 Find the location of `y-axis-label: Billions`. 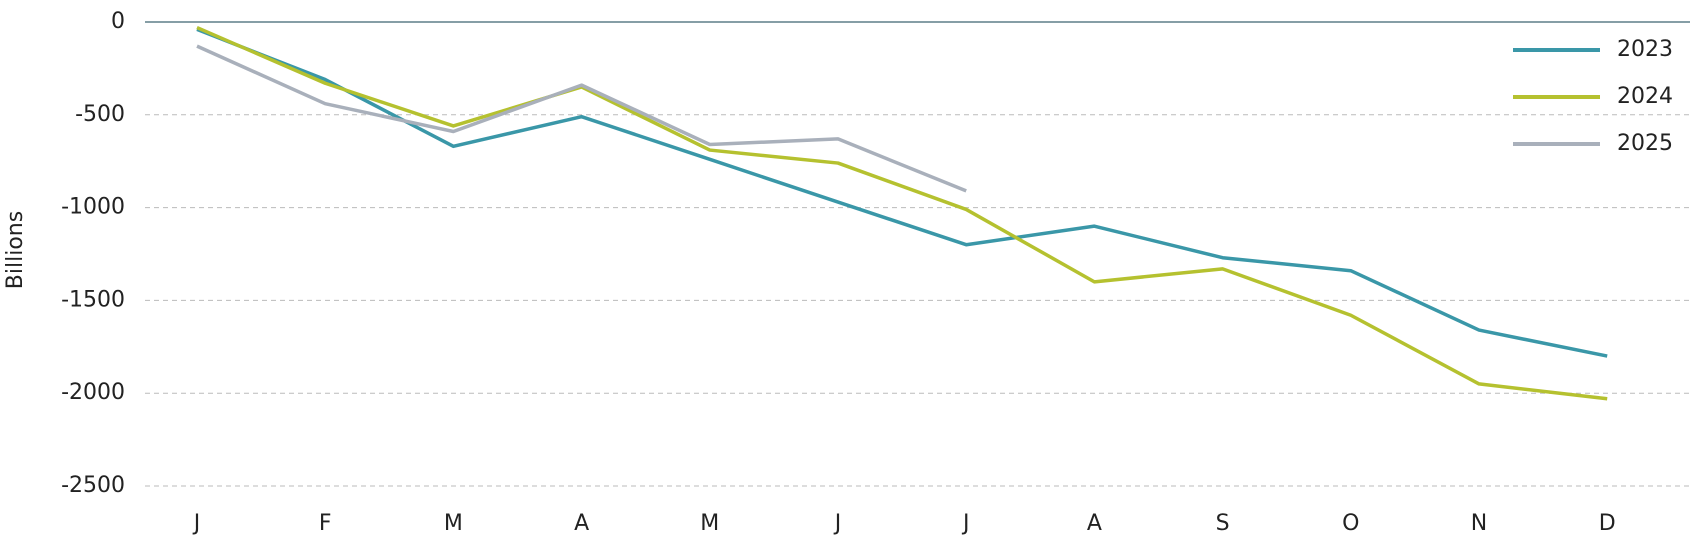

y-axis-label: Billions is located at coordinates (15, 250).